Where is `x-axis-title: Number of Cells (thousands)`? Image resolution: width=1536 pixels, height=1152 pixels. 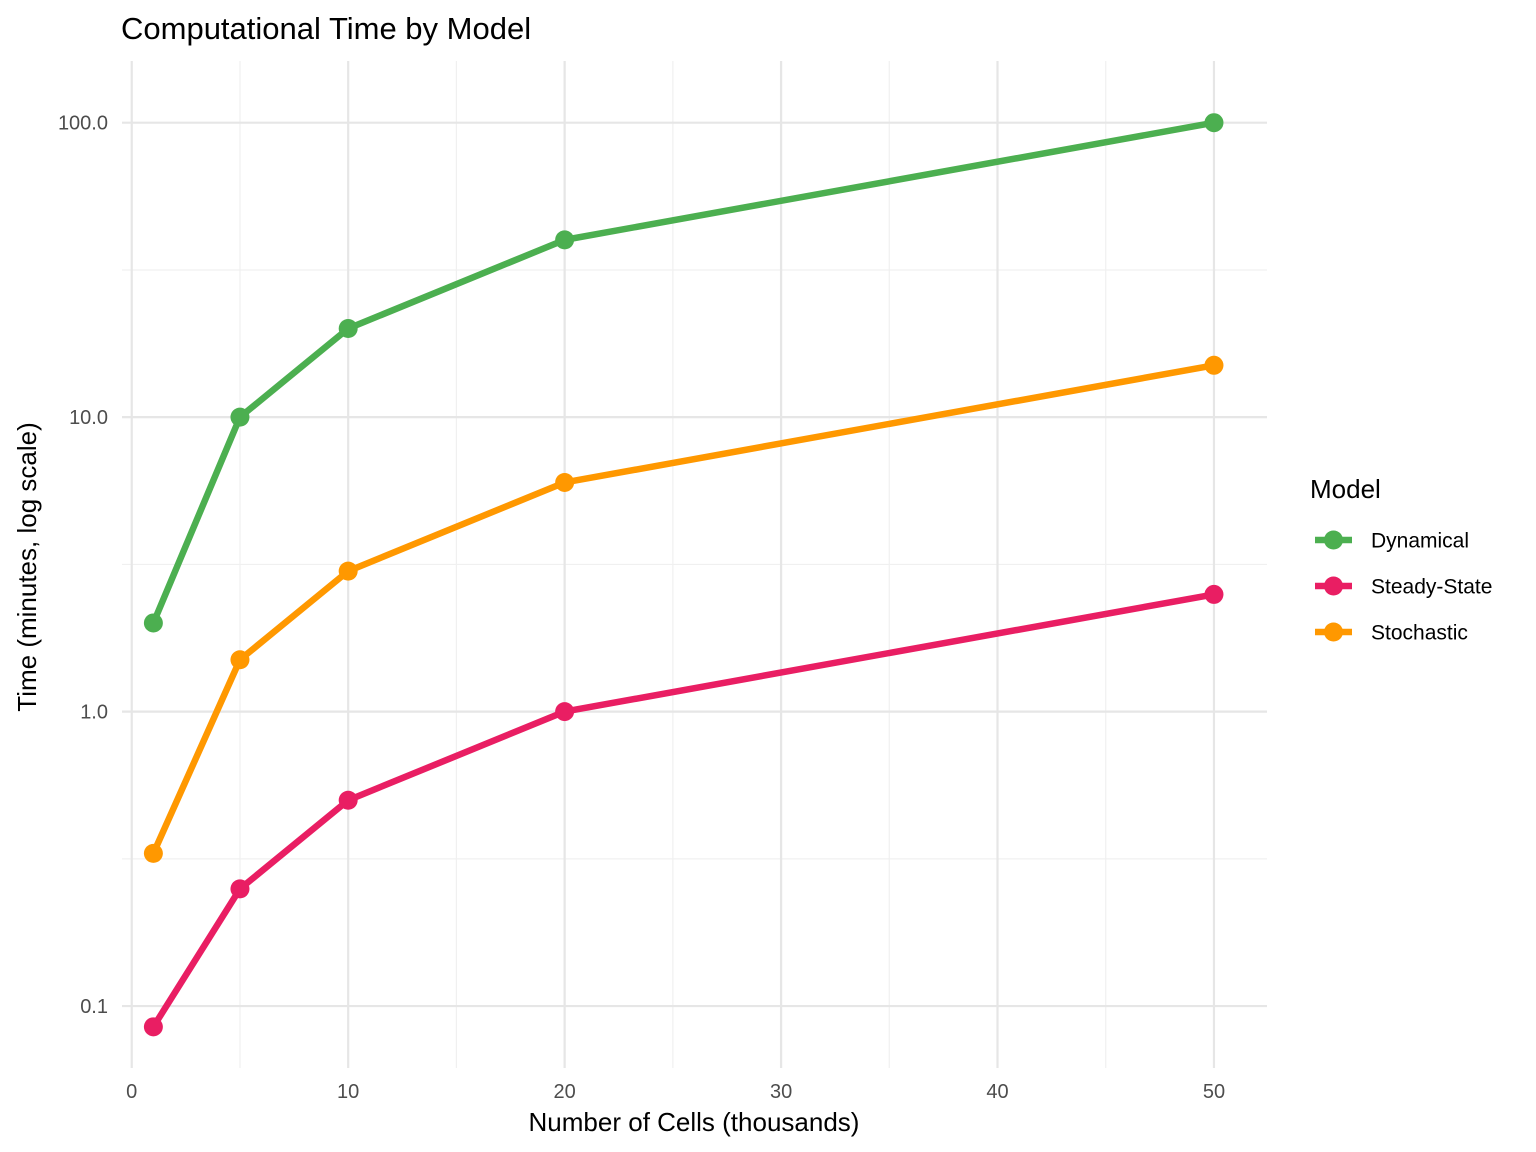
x-axis-title: Number of Cells (thousands) is located at coordinates (694, 1122).